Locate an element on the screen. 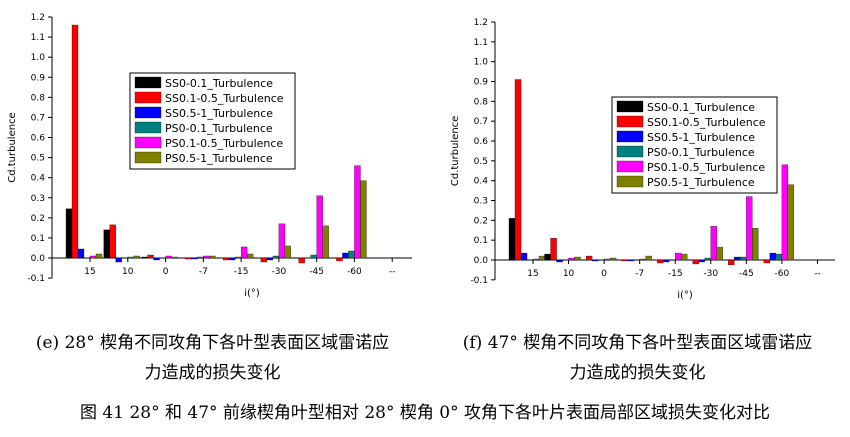 Image resolution: width=850 pixels, height=437 pixels. x-axis-label: i(°) is located at coordinates (685, 295).